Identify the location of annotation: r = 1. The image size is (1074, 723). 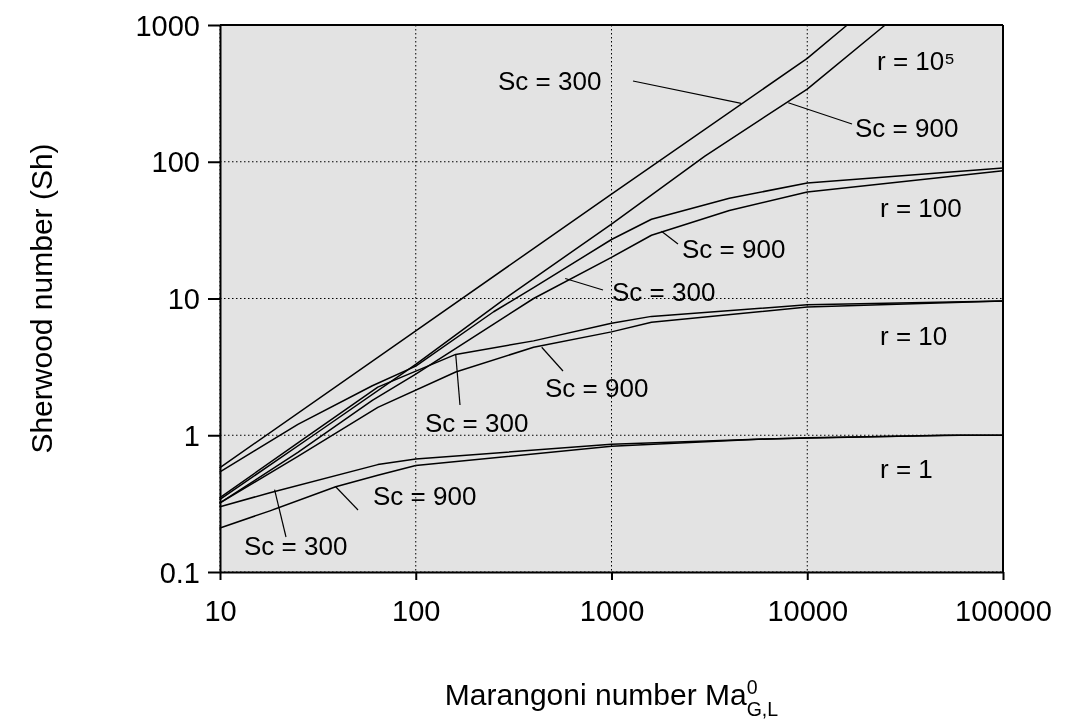
(906, 469).